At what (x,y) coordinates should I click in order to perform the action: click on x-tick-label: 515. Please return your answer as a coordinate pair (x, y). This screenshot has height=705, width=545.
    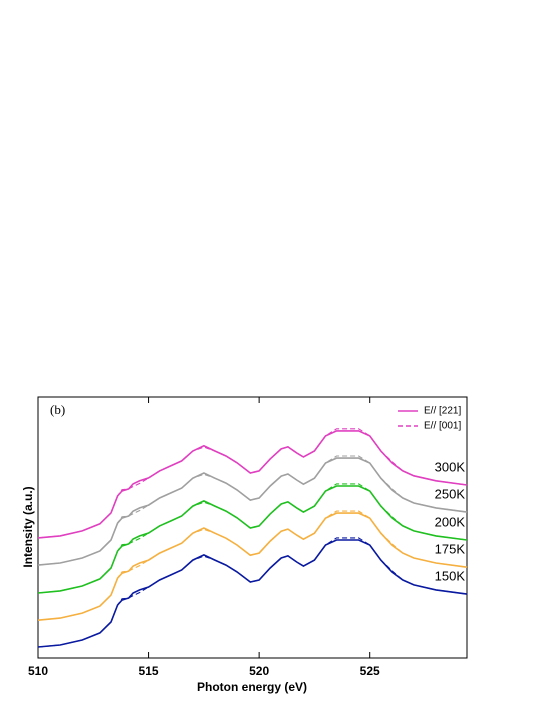
    Looking at the image, I should click on (149, 671).